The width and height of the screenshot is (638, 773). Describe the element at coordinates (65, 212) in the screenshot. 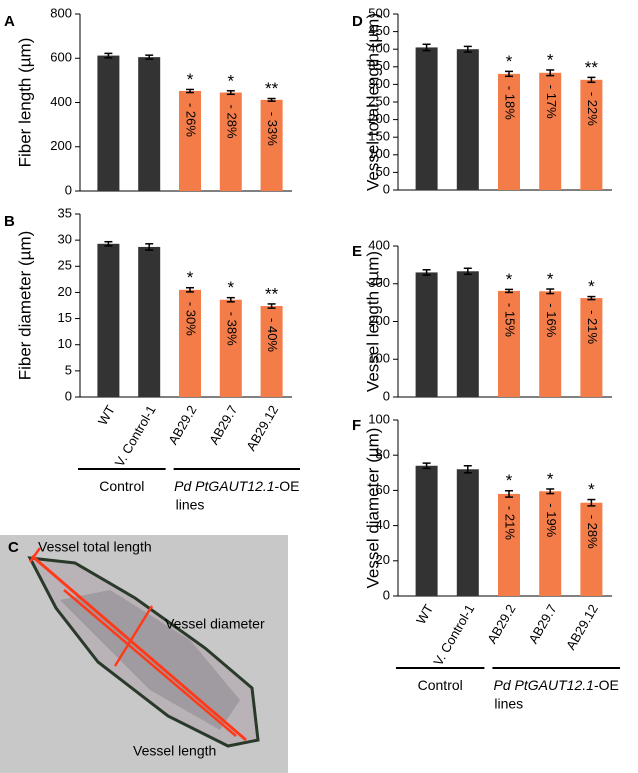

I see `y-tick-label: 35` at that location.